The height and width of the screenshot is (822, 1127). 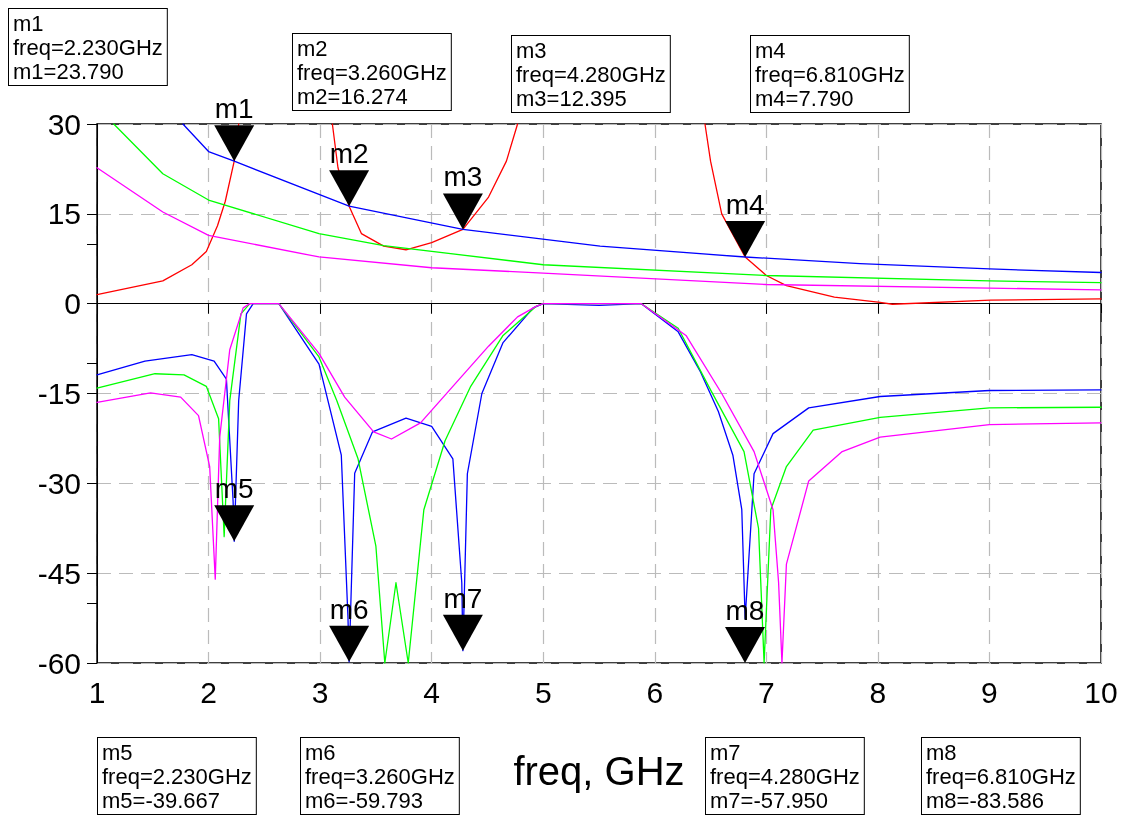 I want to click on text: m1 freq=2.230GHz m1=23.790, so click(x=88, y=47).